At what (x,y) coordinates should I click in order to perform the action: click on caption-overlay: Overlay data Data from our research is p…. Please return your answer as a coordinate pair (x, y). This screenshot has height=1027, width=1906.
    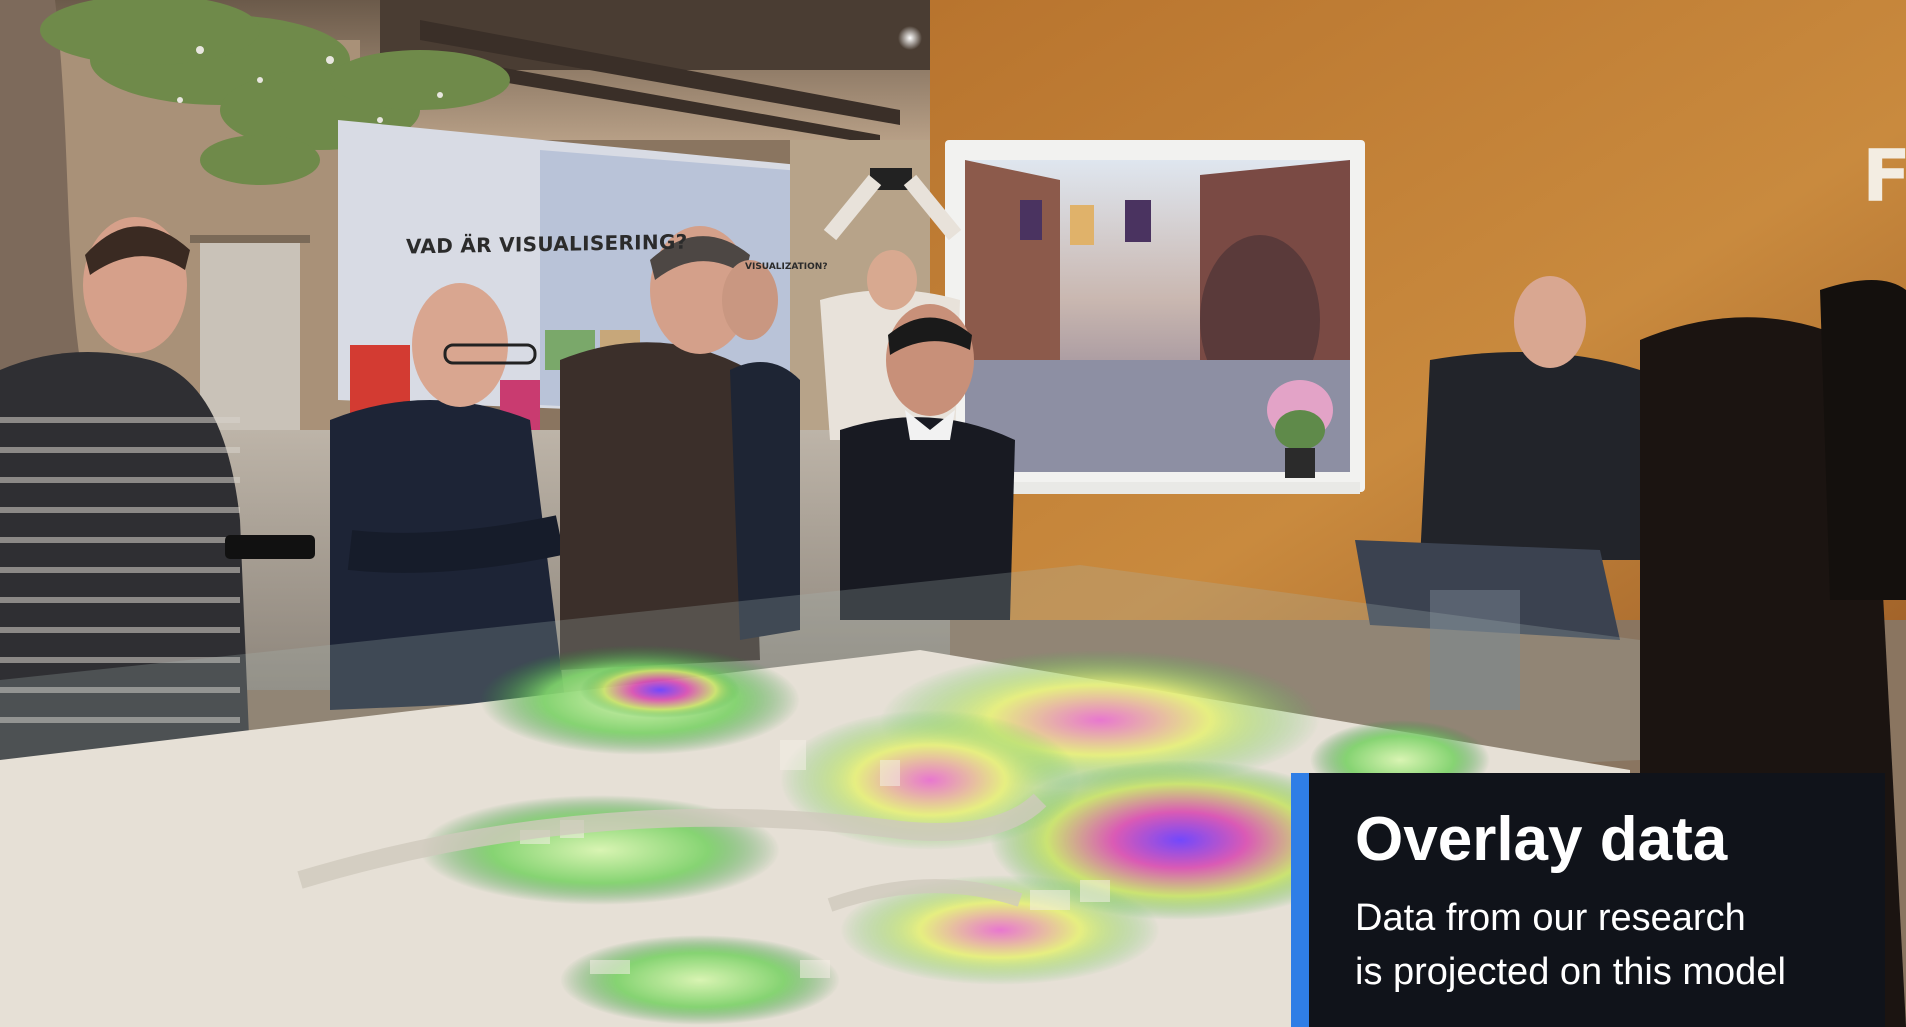
    Looking at the image, I should click on (1588, 900).